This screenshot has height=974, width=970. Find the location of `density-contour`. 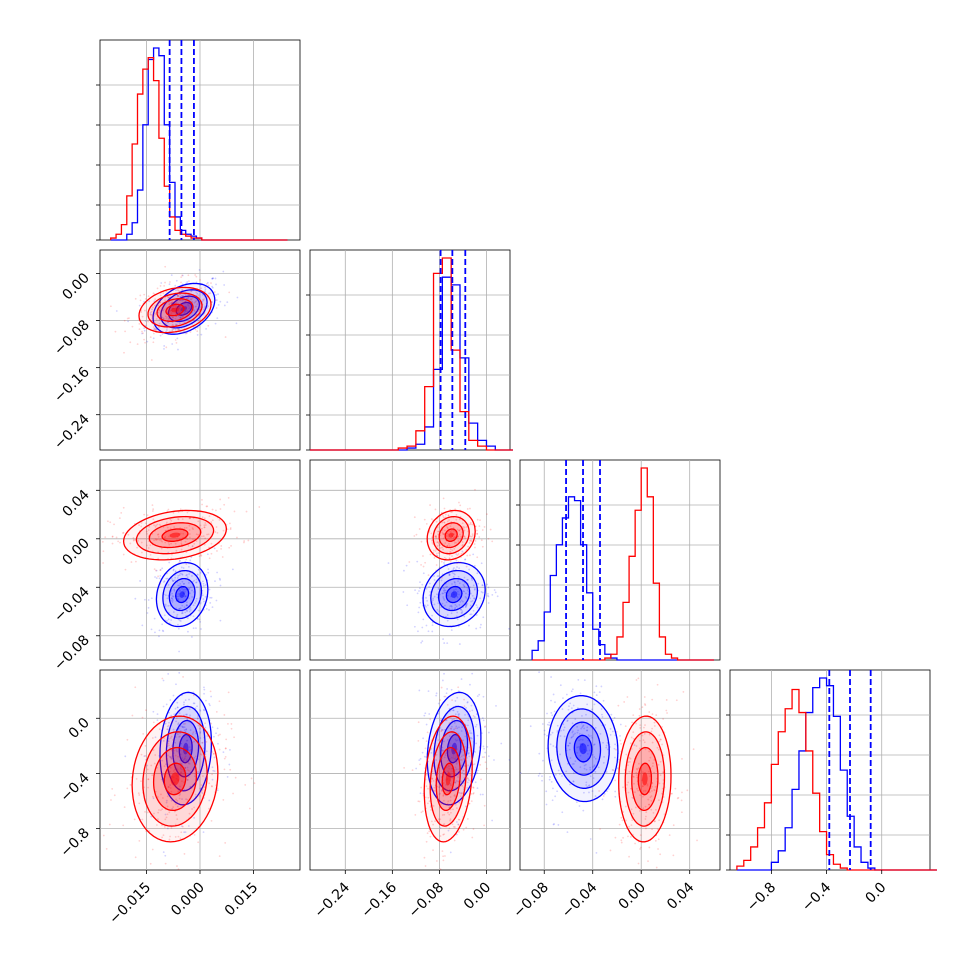

density-contour is located at coordinates (645, 779).